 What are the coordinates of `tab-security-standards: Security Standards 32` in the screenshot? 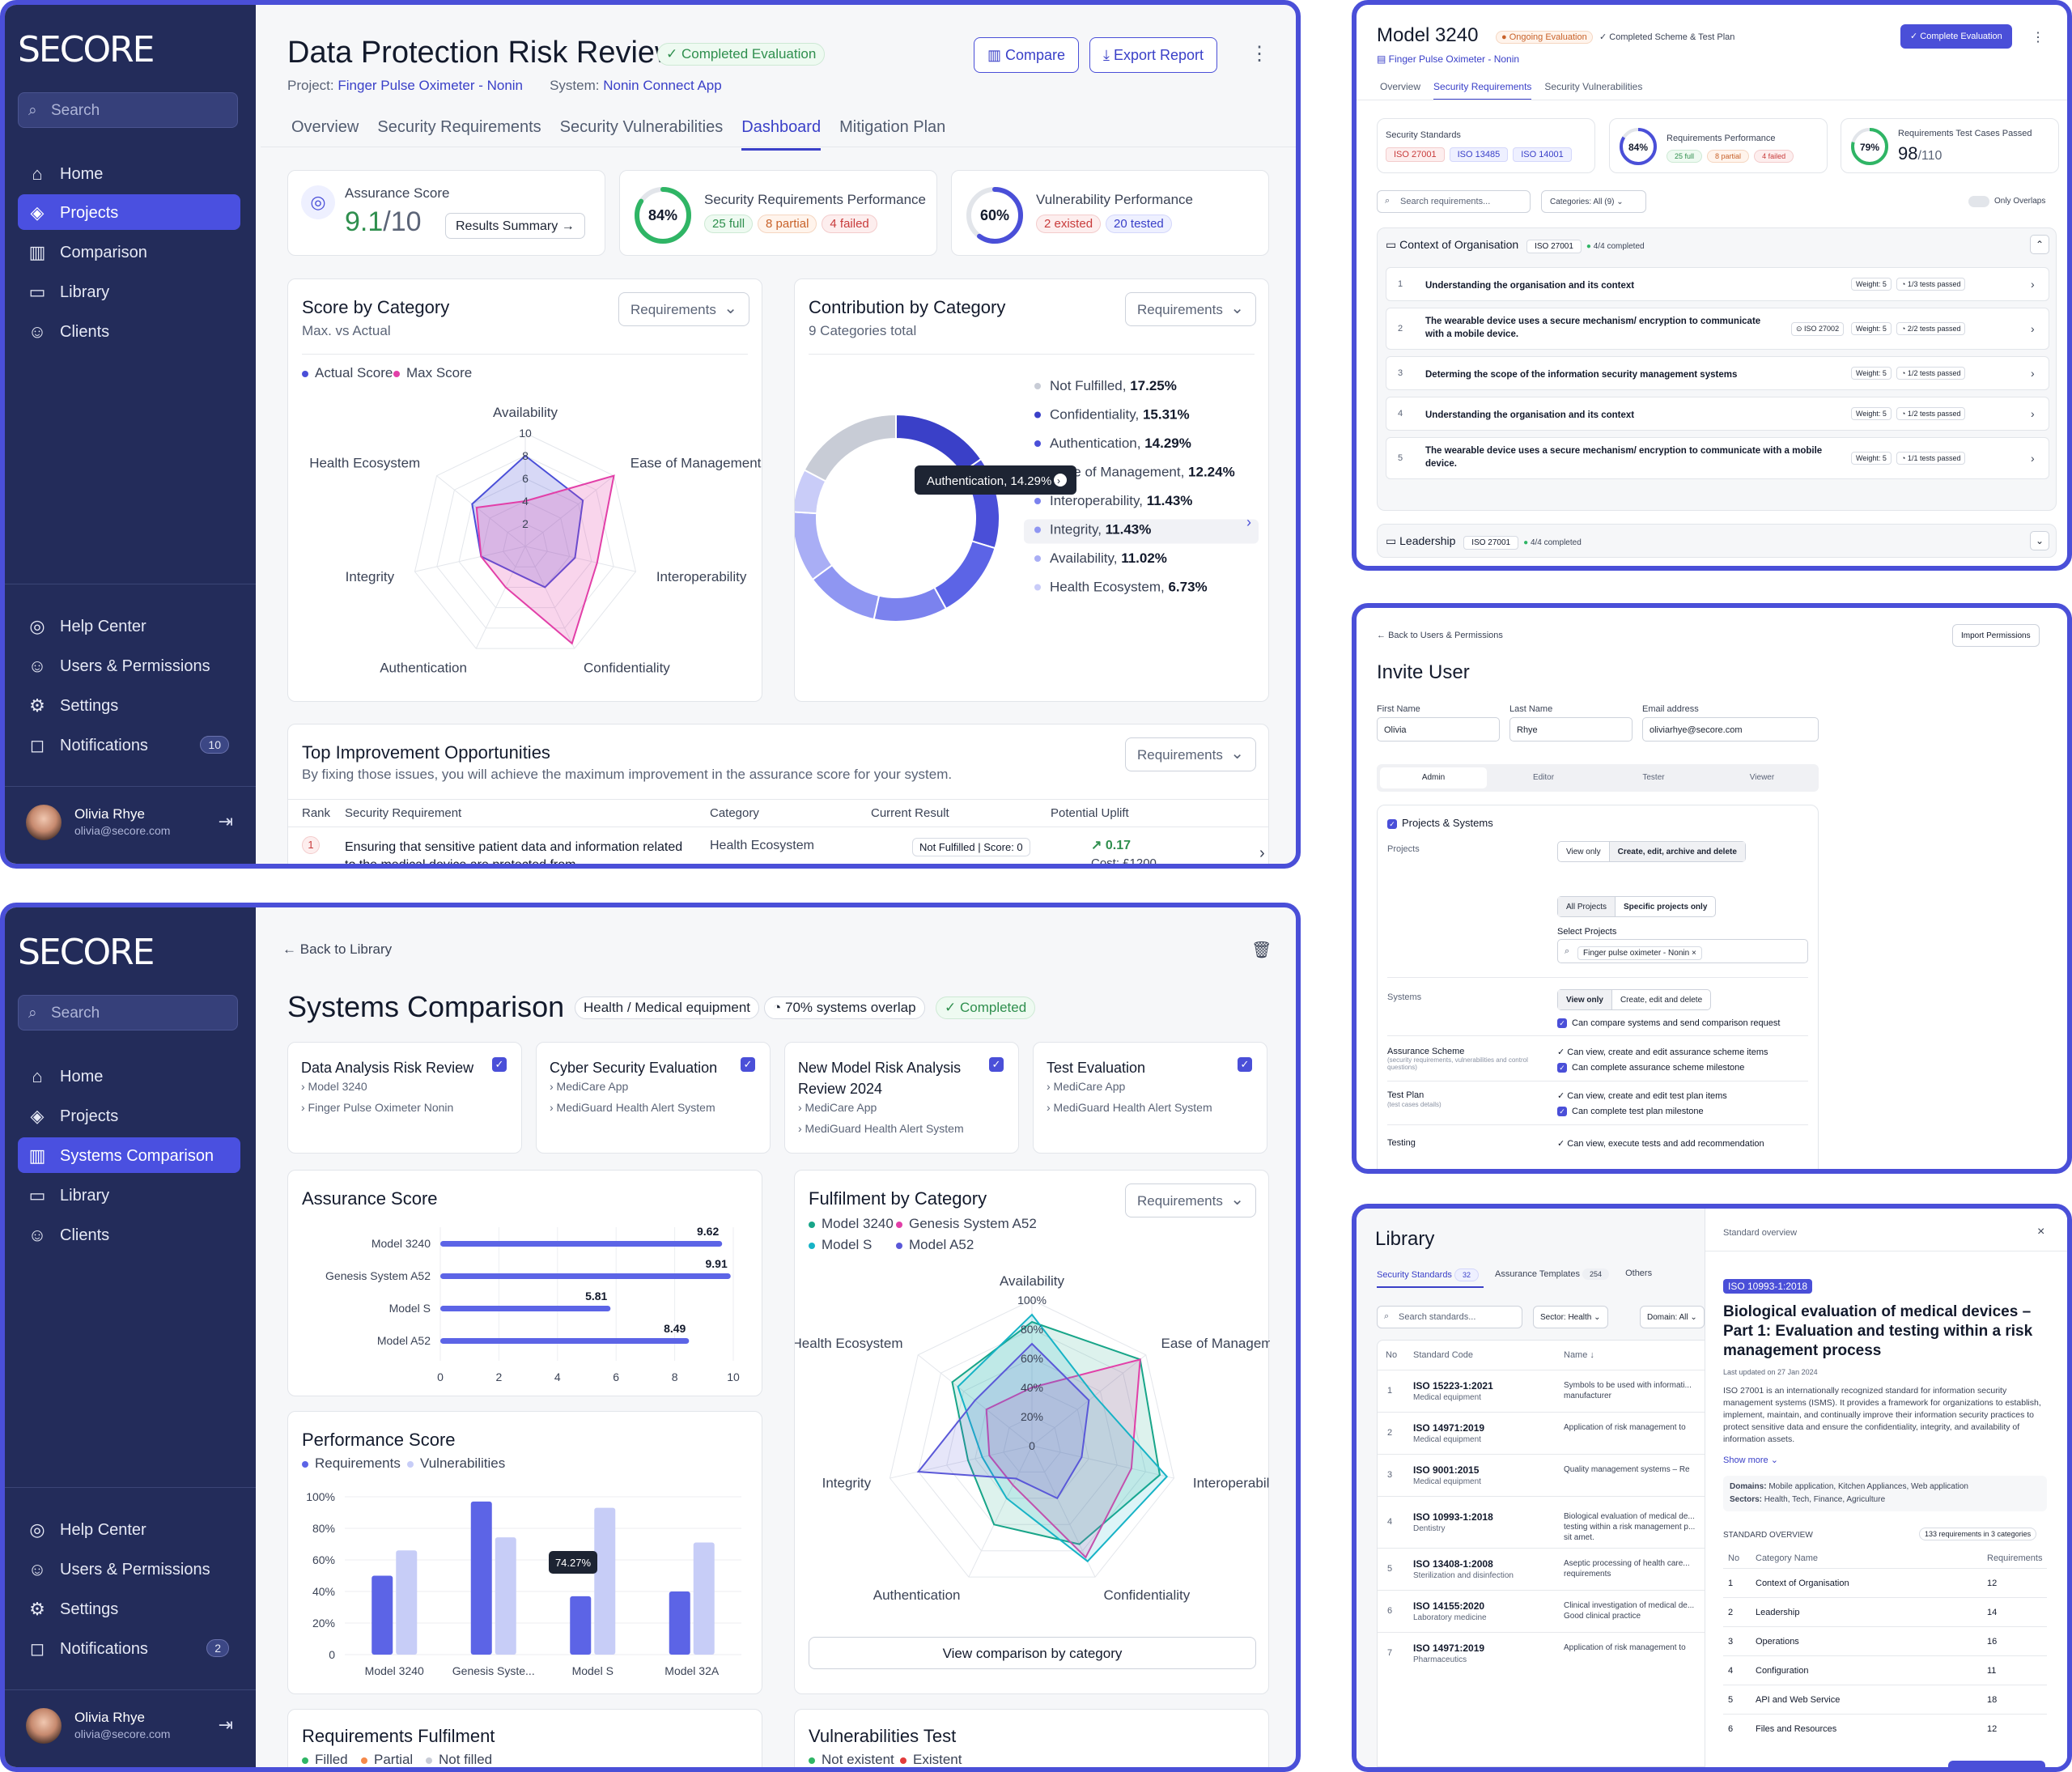 It's located at (1430, 1278).